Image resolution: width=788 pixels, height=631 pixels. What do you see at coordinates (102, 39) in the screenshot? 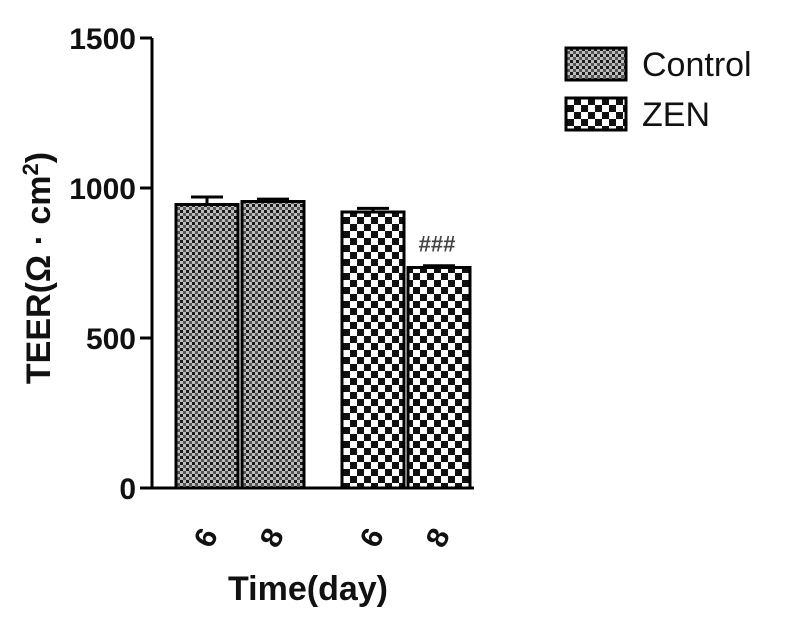
I see `y-tick-label-1500: 1500` at bounding box center [102, 39].